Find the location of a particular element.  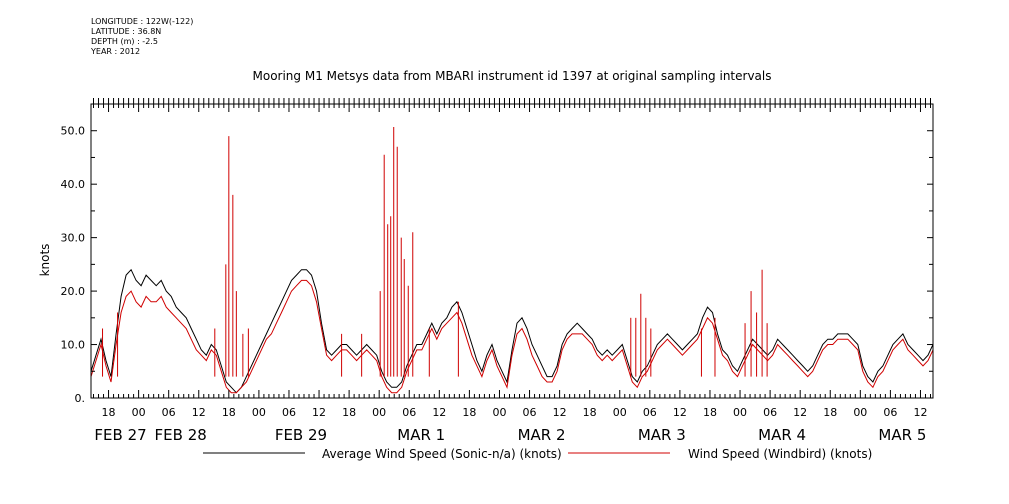

x-day-label: FEB 29 is located at coordinates (301, 435).